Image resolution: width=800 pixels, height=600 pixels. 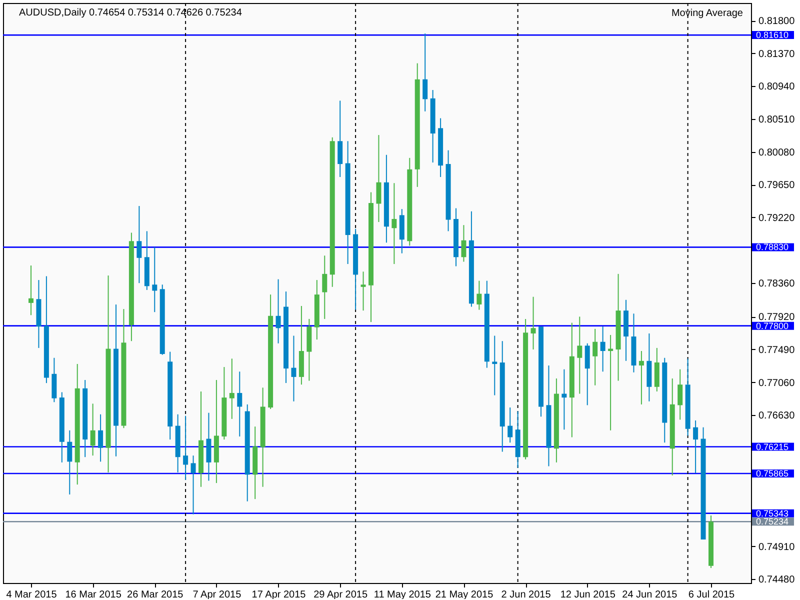 I want to click on x-tick-label: 16 Mar 2015, so click(x=93, y=595).